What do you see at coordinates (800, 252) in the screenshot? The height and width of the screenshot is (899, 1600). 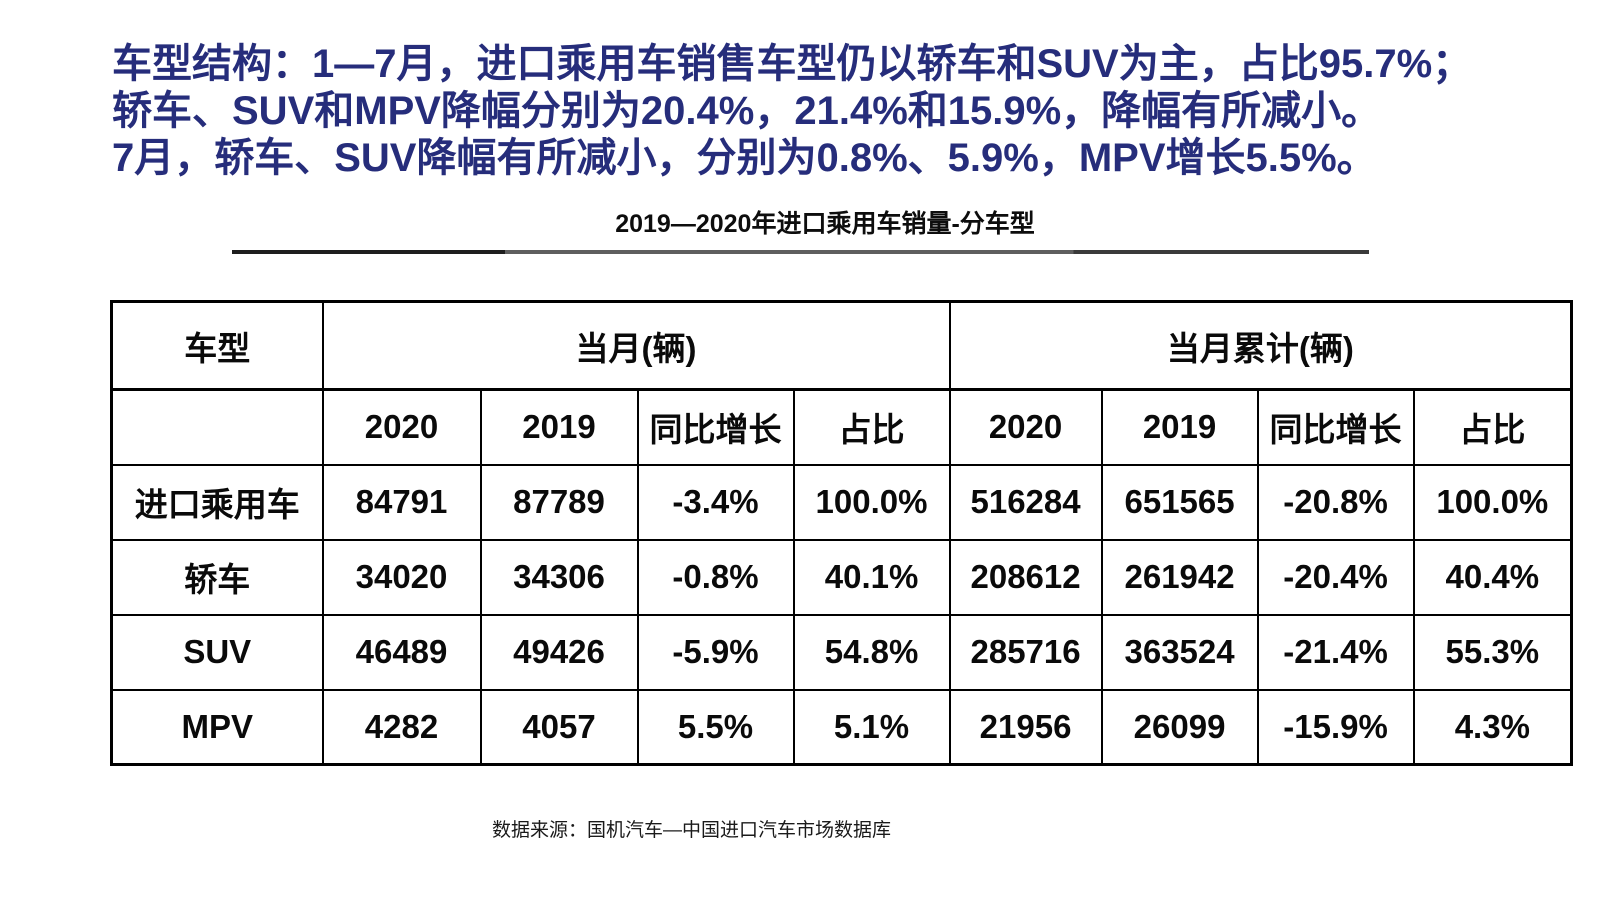 I see `title-underline-rule` at bounding box center [800, 252].